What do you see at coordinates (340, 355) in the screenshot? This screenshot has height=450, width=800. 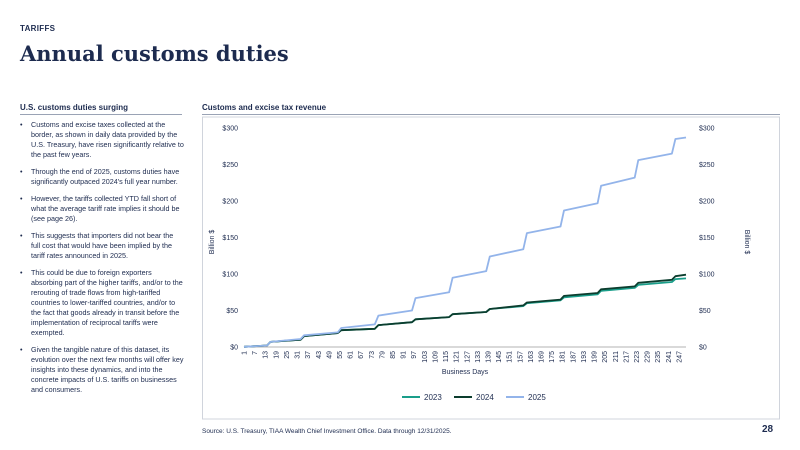 I see `x-tick-label: 55` at bounding box center [340, 355].